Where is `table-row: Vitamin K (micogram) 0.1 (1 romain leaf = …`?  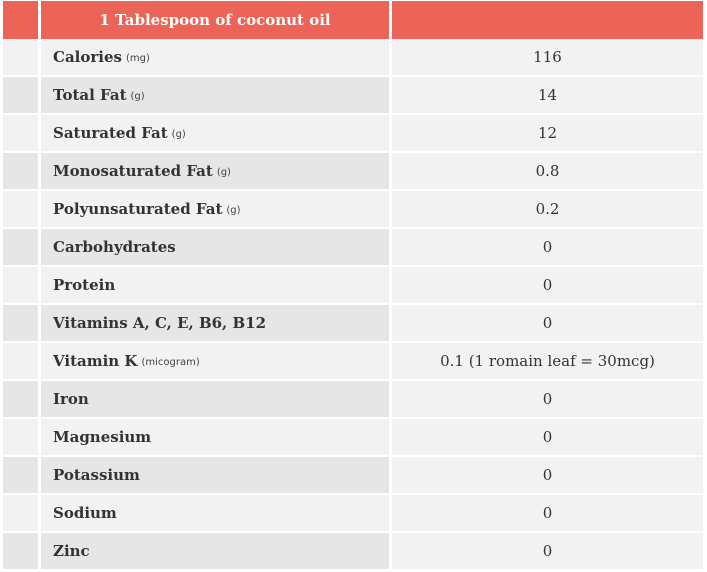 table-row: Vitamin K (micogram) 0.1 (1 romain leaf = … is located at coordinates (353, 361).